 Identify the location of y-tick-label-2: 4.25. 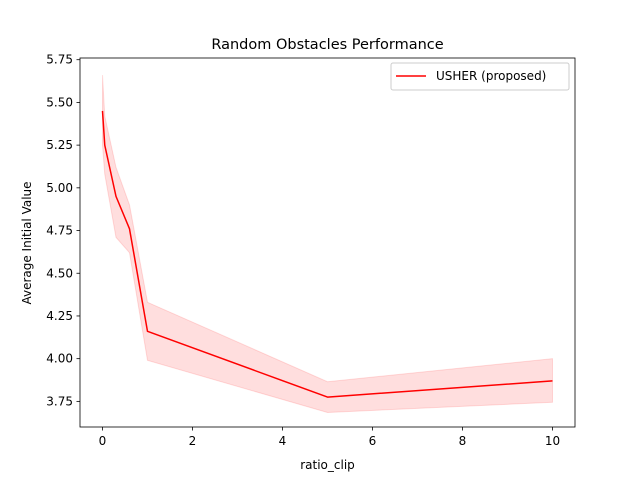
(59, 316).